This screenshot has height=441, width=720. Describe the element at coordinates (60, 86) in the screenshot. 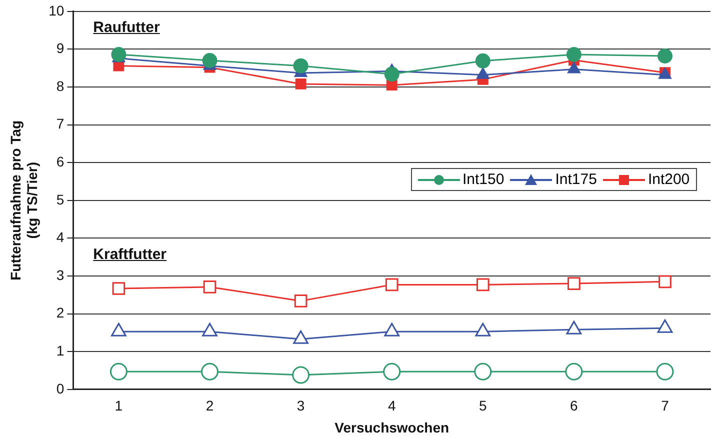

I see `y-tick-label: 8` at that location.